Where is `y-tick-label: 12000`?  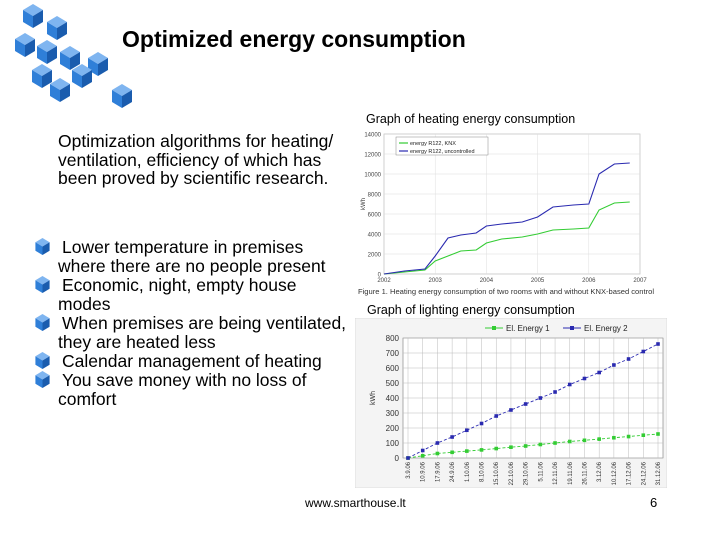 y-tick-label: 12000 is located at coordinates (372, 156).